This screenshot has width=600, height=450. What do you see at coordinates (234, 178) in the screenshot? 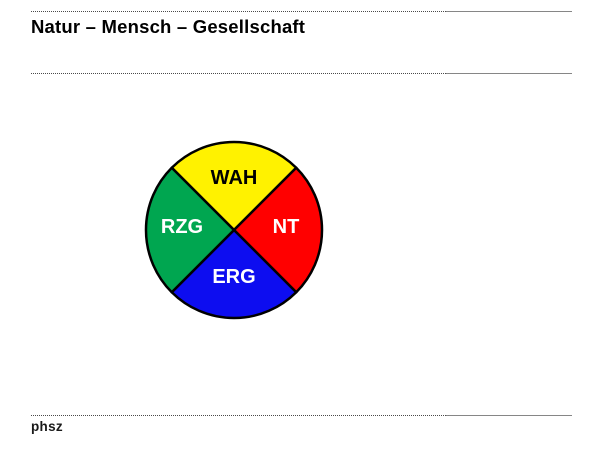
I see `pie-label-wah: WAH` at bounding box center [234, 178].